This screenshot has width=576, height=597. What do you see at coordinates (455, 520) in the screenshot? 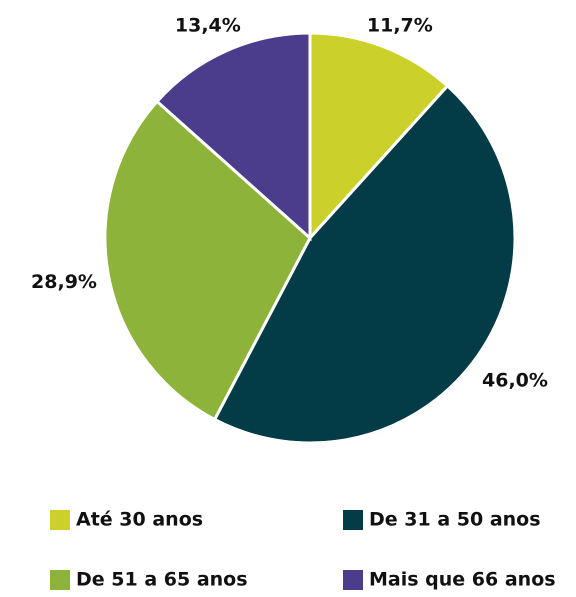
I see `legend-label: De 31 a 50 anos` at bounding box center [455, 520].